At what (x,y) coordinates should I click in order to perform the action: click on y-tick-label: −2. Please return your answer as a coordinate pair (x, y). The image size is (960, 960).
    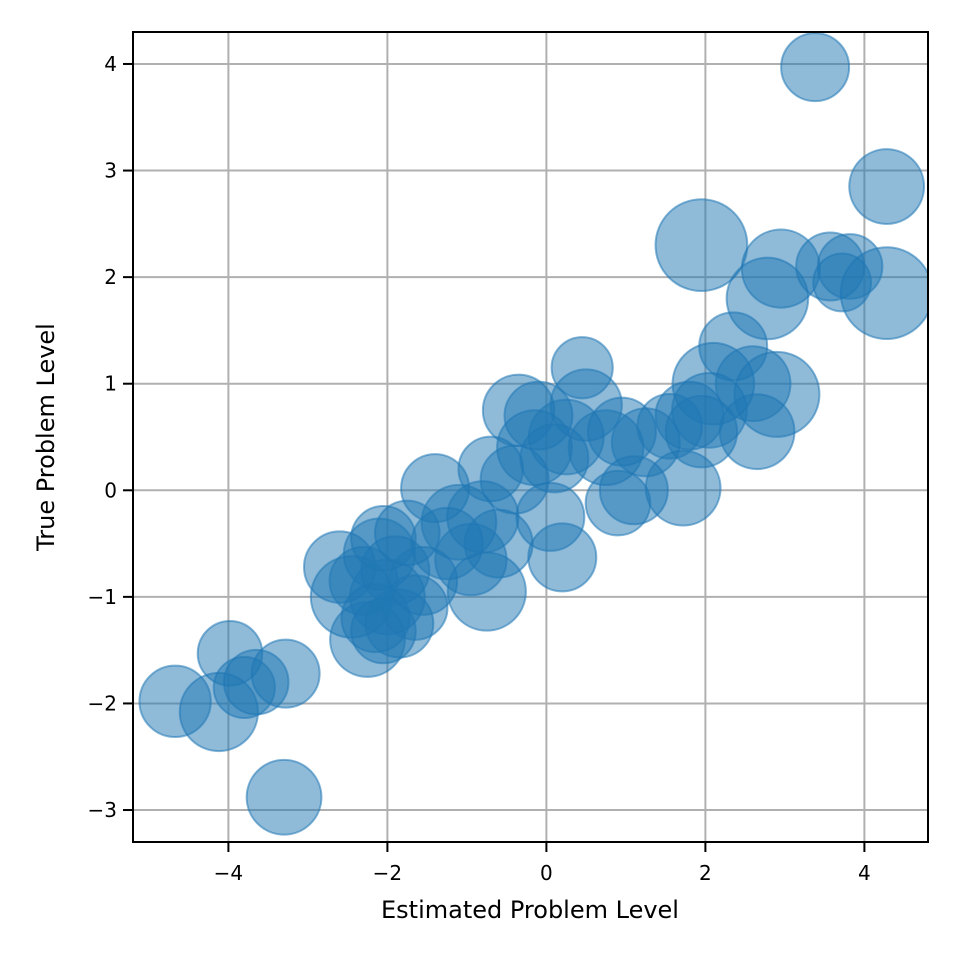
    Looking at the image, I should click on (102, 703).